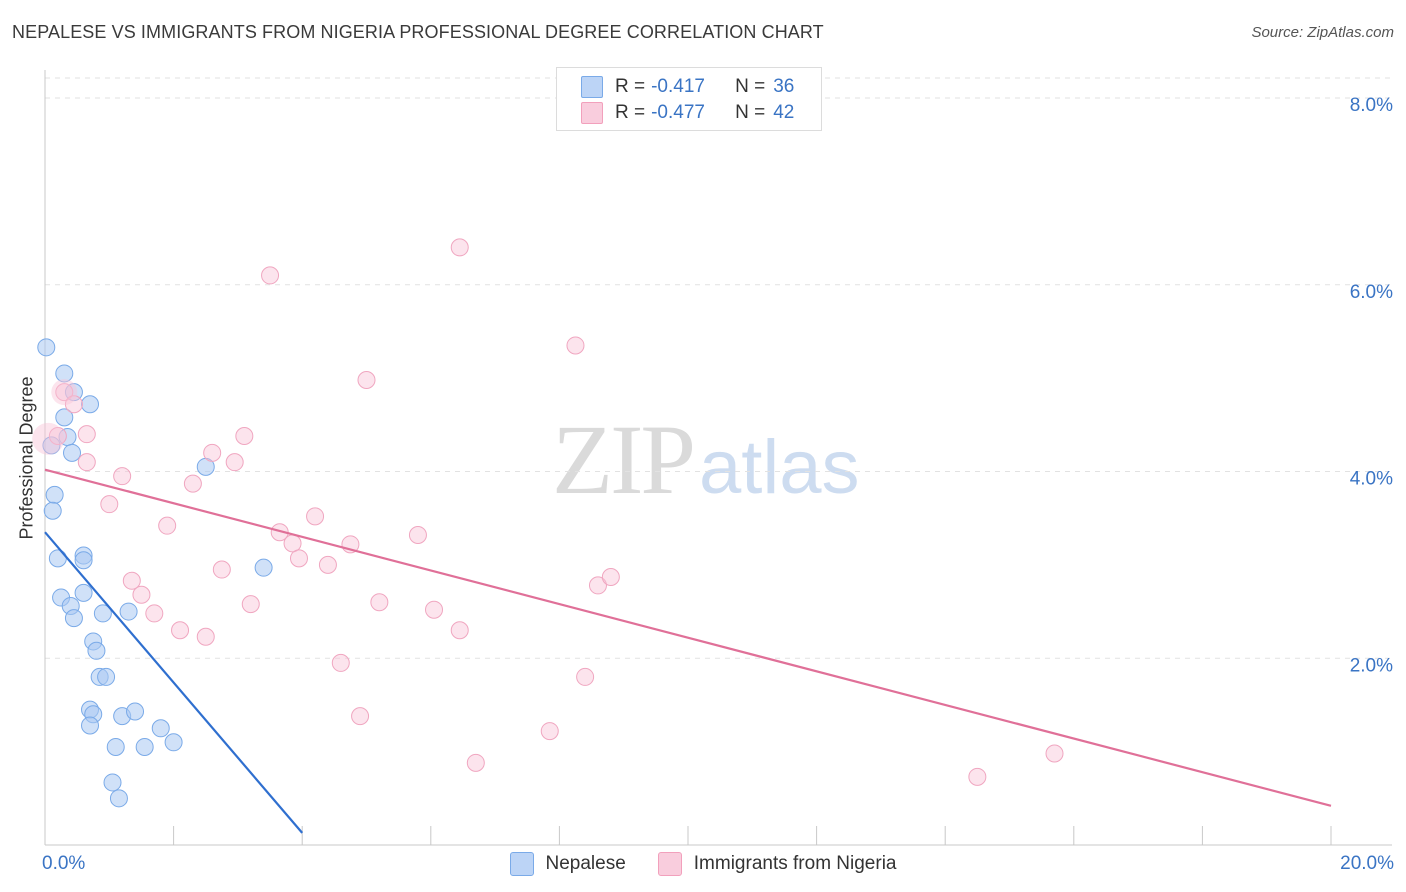 This screenshot has width=1406, height=892. I want to click on series-label-nigeria: Immigrants from Nigeria, so click(795, 863).